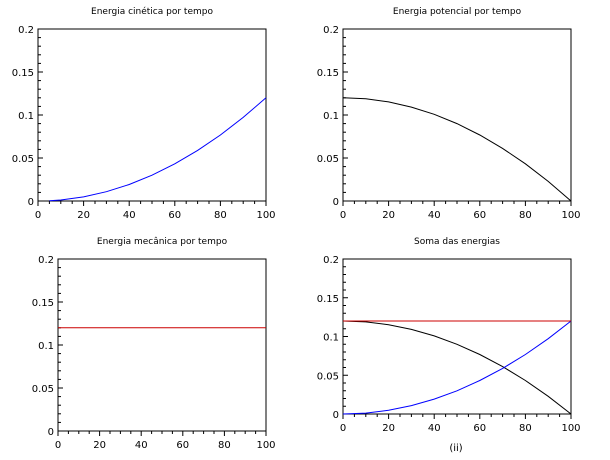 This screenshot has width=610, height=460. I want to click on figure-caption: (ii), so click(455, 448).